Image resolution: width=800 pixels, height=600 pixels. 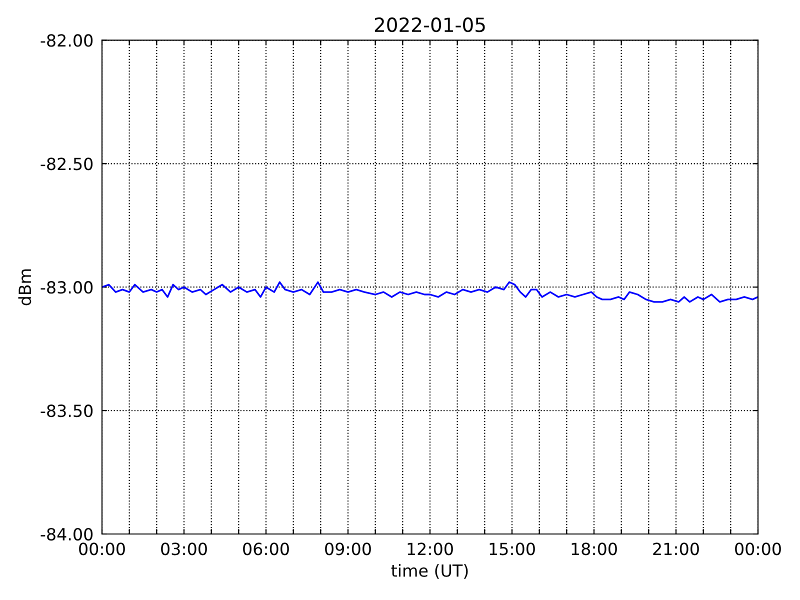 What do you see at coordinates (184, 549) in the screenshot?
I see `x-tick-label: 03:00` at bounding box center [184, 549].